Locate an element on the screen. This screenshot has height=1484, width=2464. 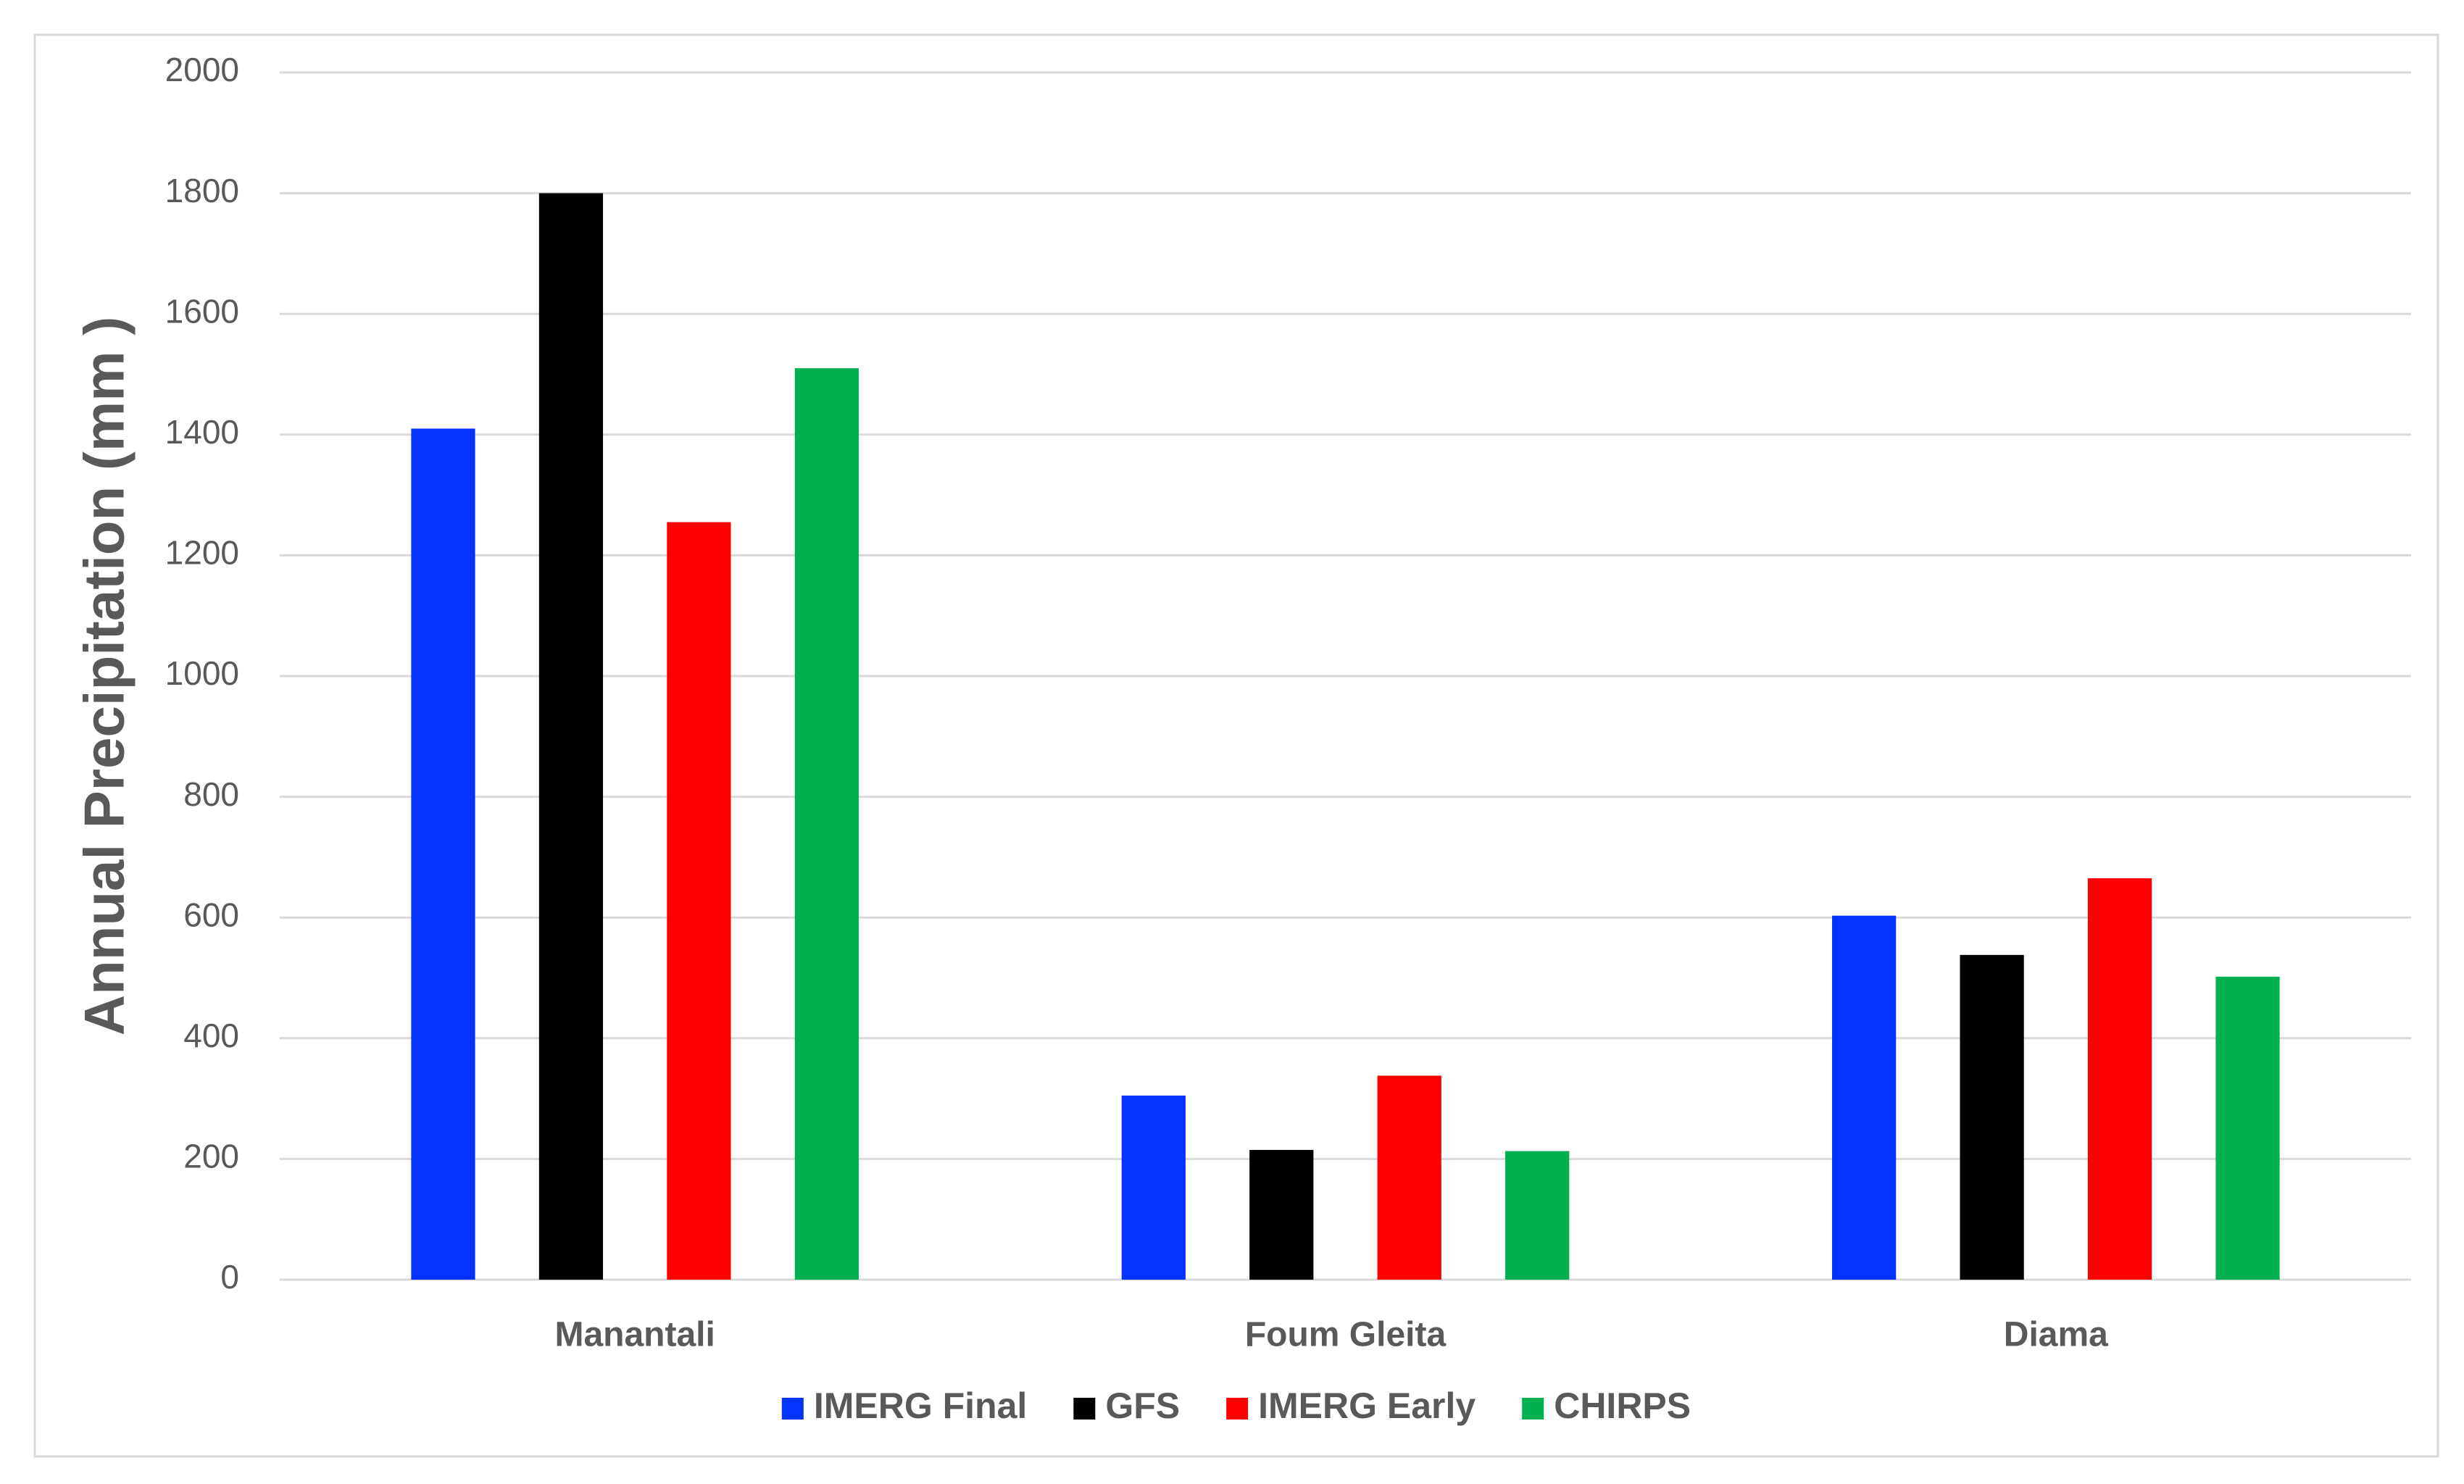
y-tick-label: 1000 is located at coordinates (202, 673).